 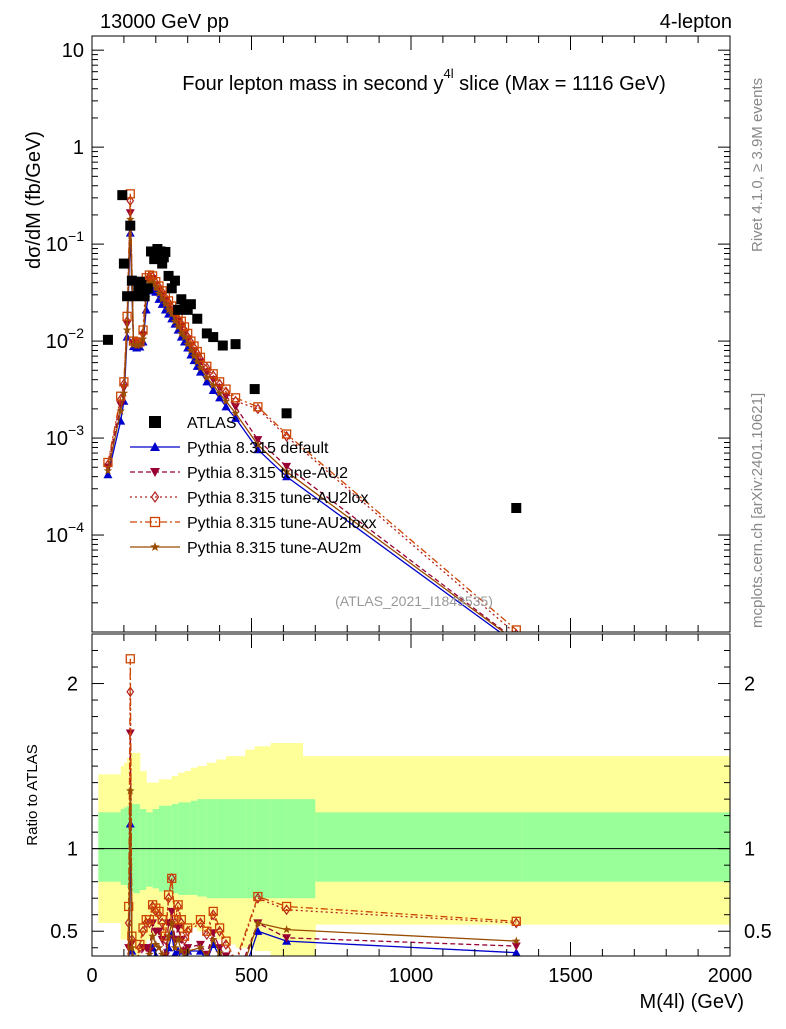 I want to click on legend-label-au2m: Pythia 8.315 tune-AU2m, so click(x=274, y=548).